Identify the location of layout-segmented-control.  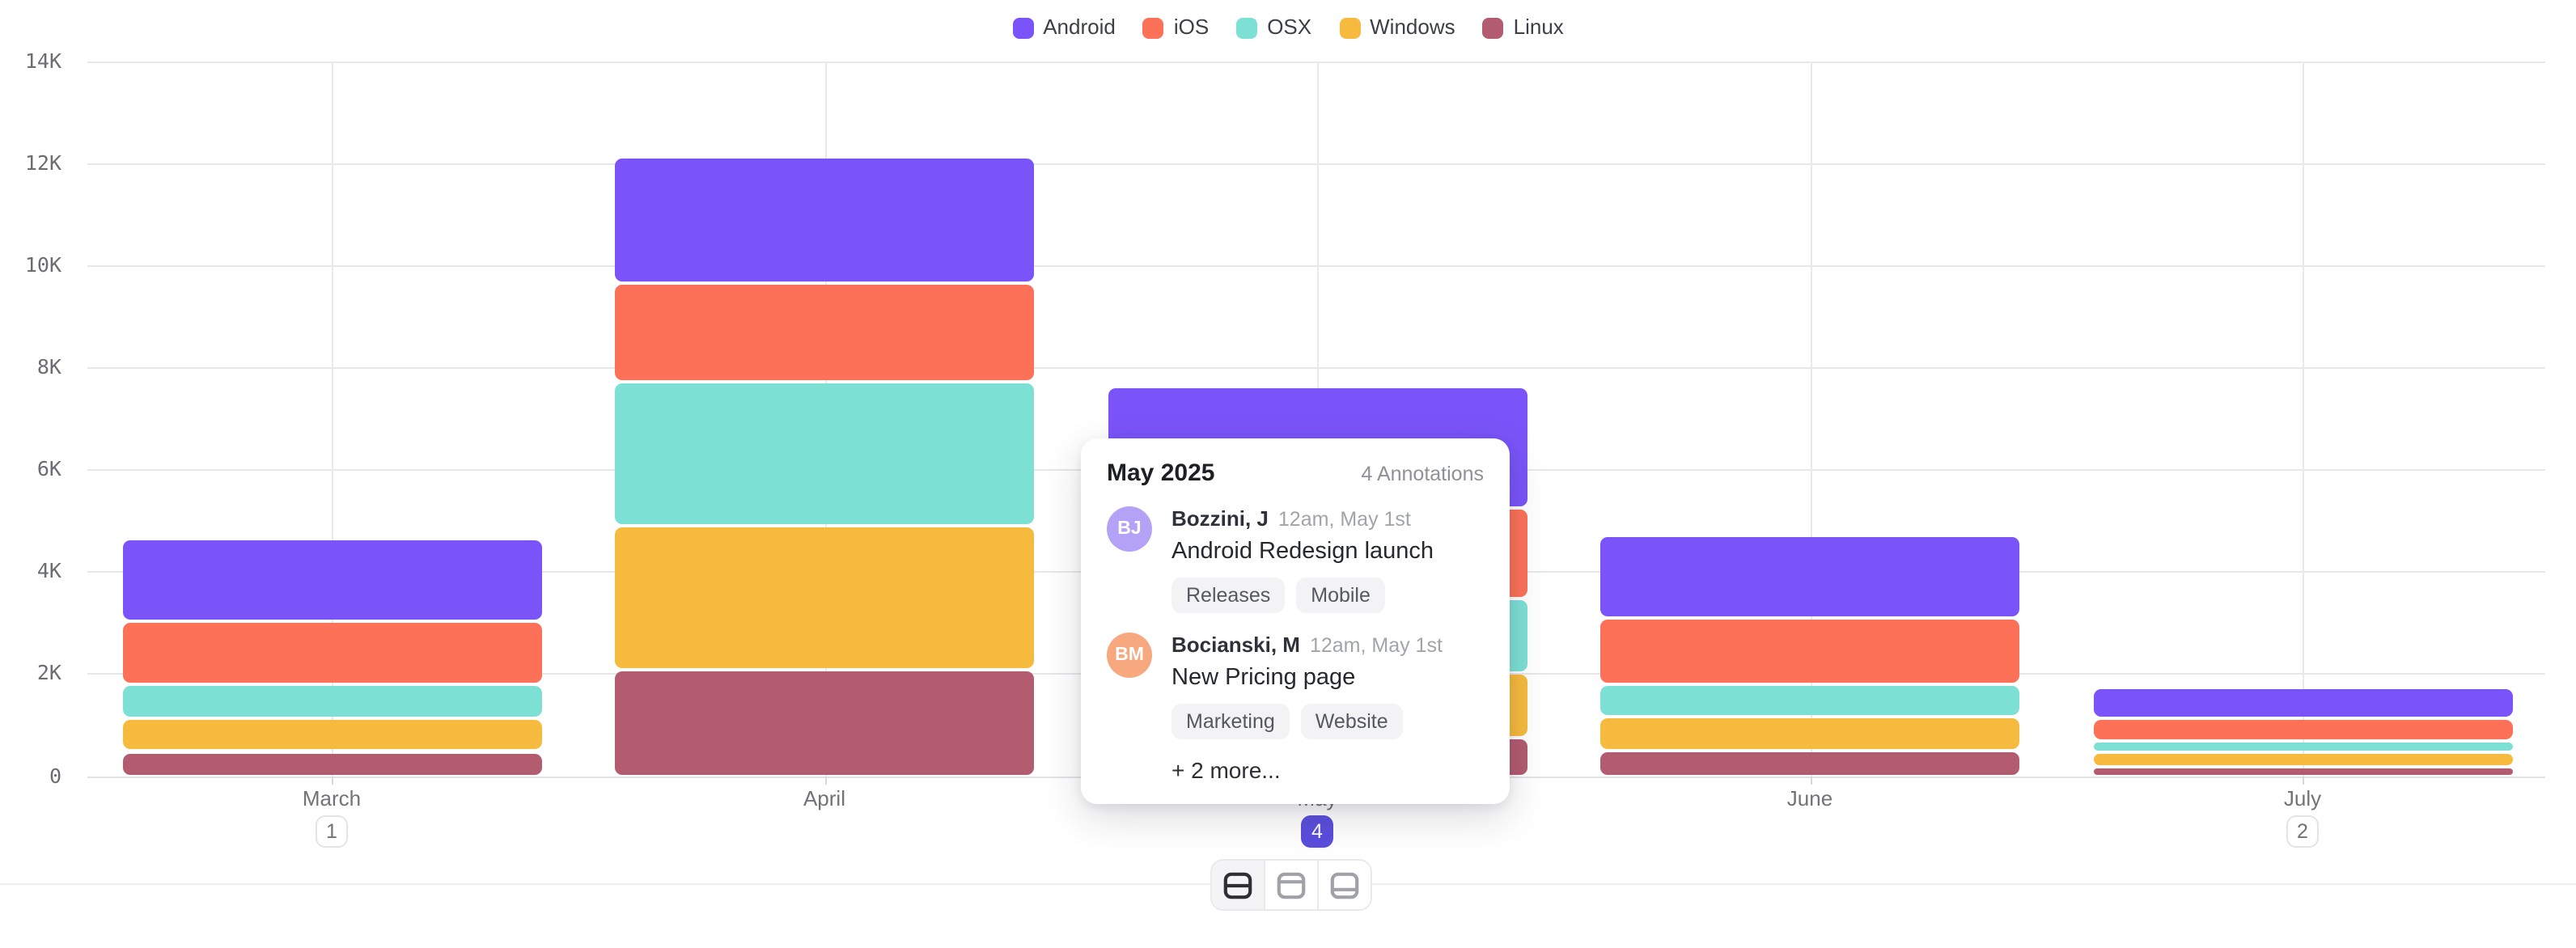
(1291, 885).